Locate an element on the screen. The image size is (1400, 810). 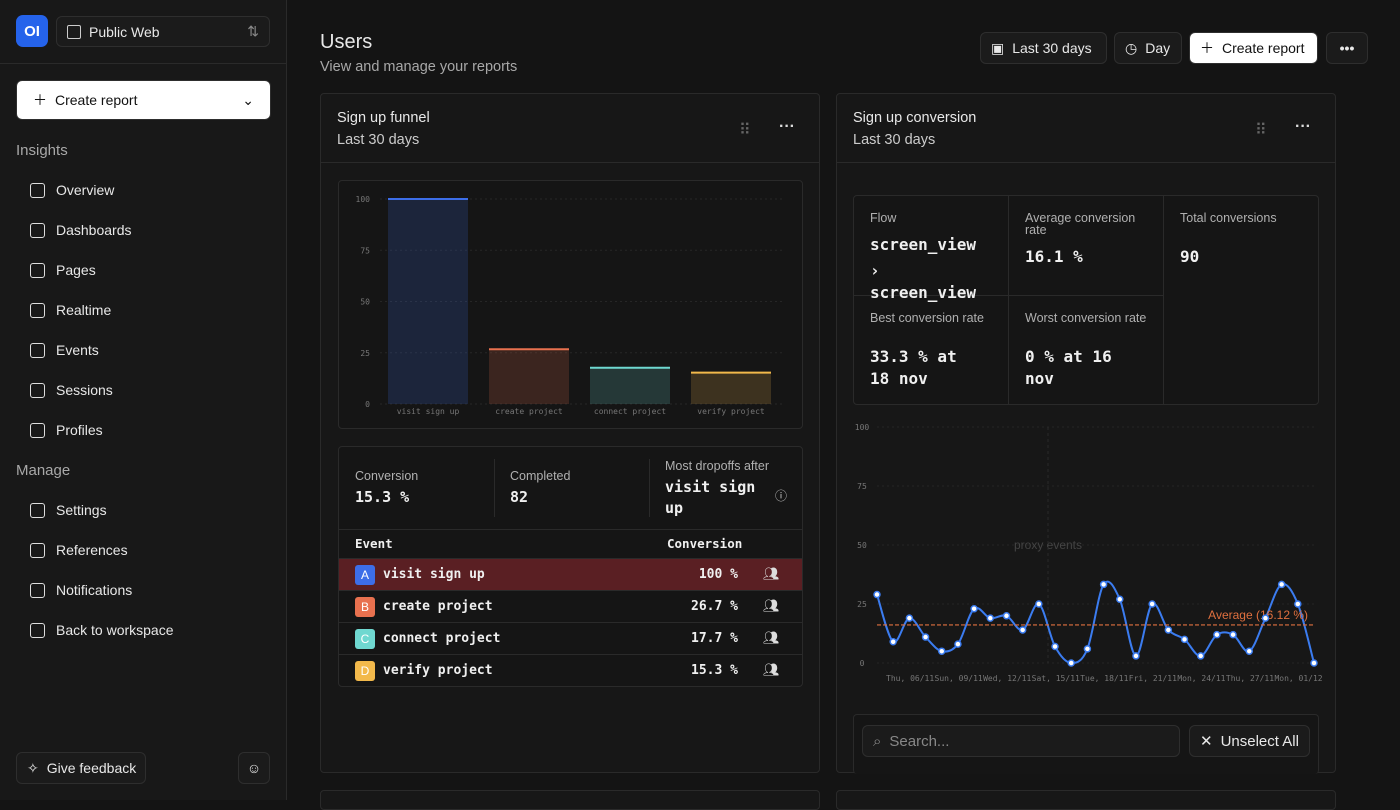
page-title: Users is located at coordinates (346, 42).